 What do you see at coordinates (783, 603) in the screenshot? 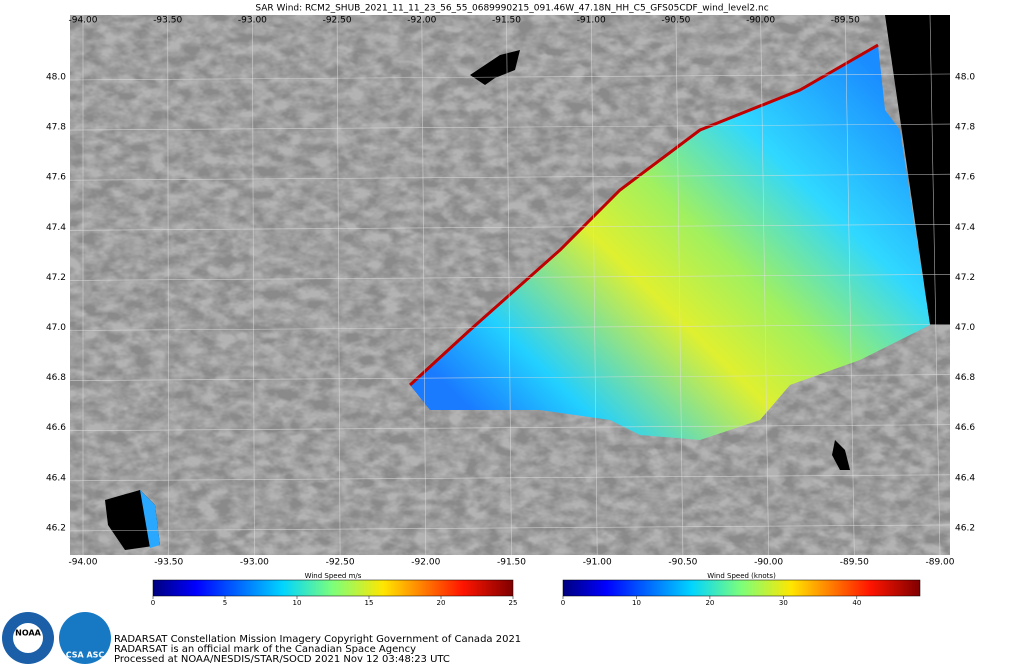
I see `colorbar-tick-label: 30` at bounding box center [783, 603].